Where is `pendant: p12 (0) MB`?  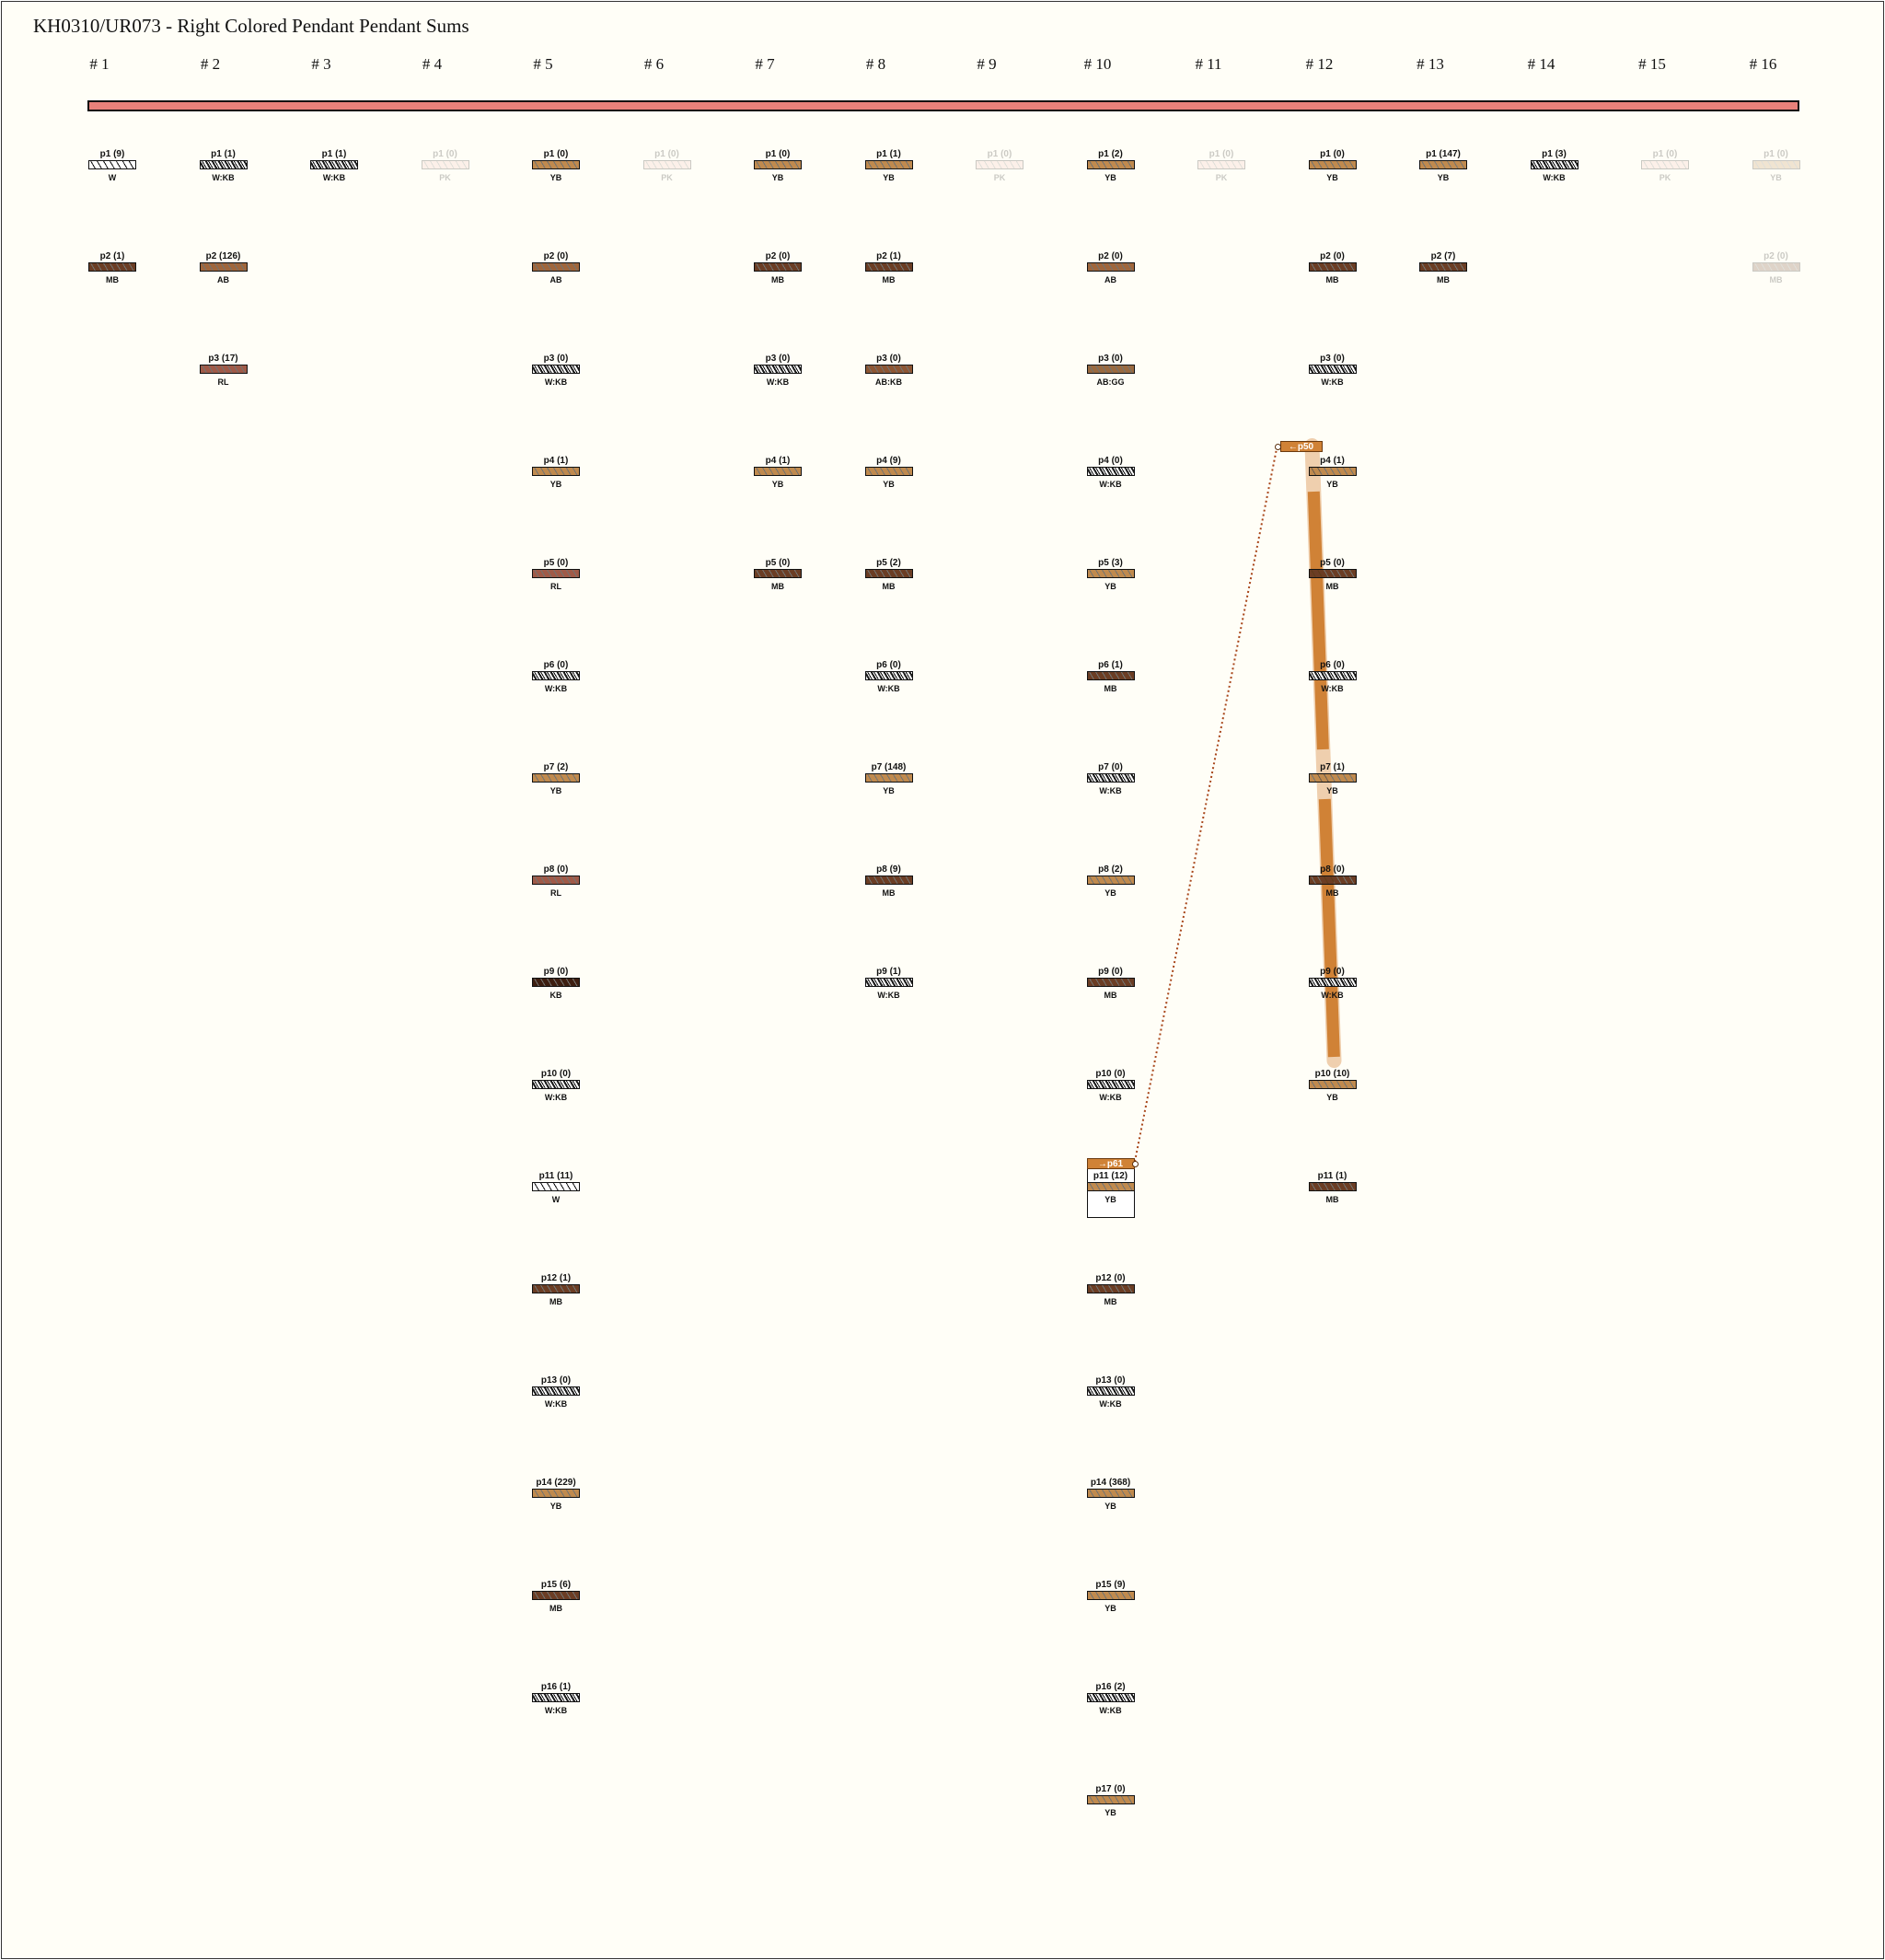 pendant: p12 (0) MB is located at coordinates (1111, 1291).